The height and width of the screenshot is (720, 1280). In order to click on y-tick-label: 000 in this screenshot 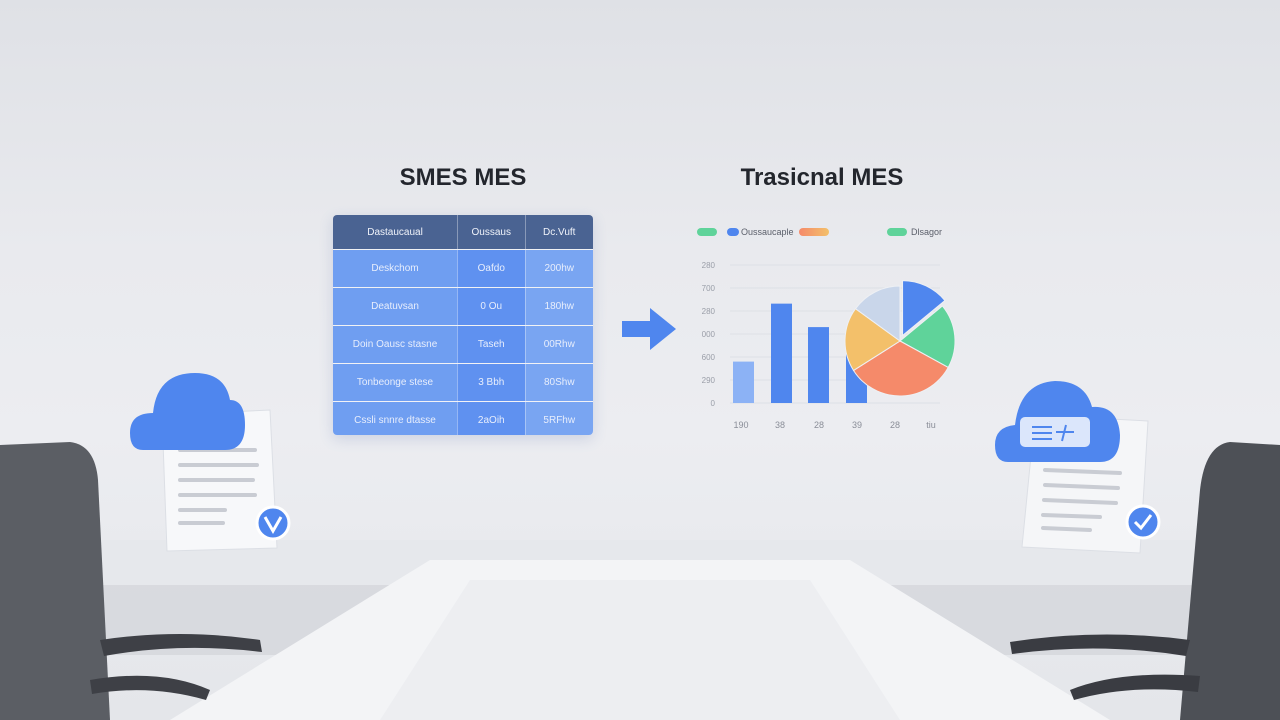, I will do `click(709, 334)`.